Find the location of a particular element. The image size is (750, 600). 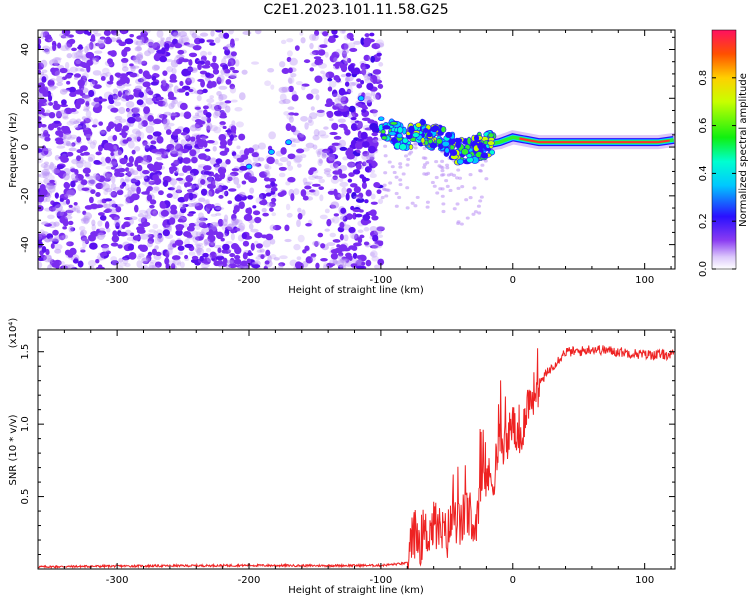

spectrogram-y-label: Frequency (Hz) is located at coordinates (13, 150).